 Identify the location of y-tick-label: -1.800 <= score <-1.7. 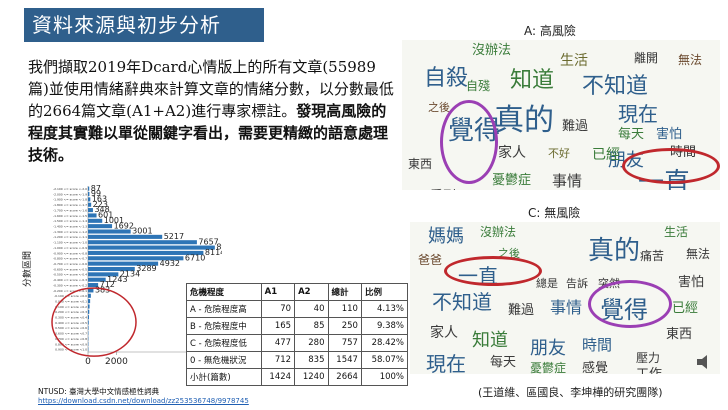
(70, 205).